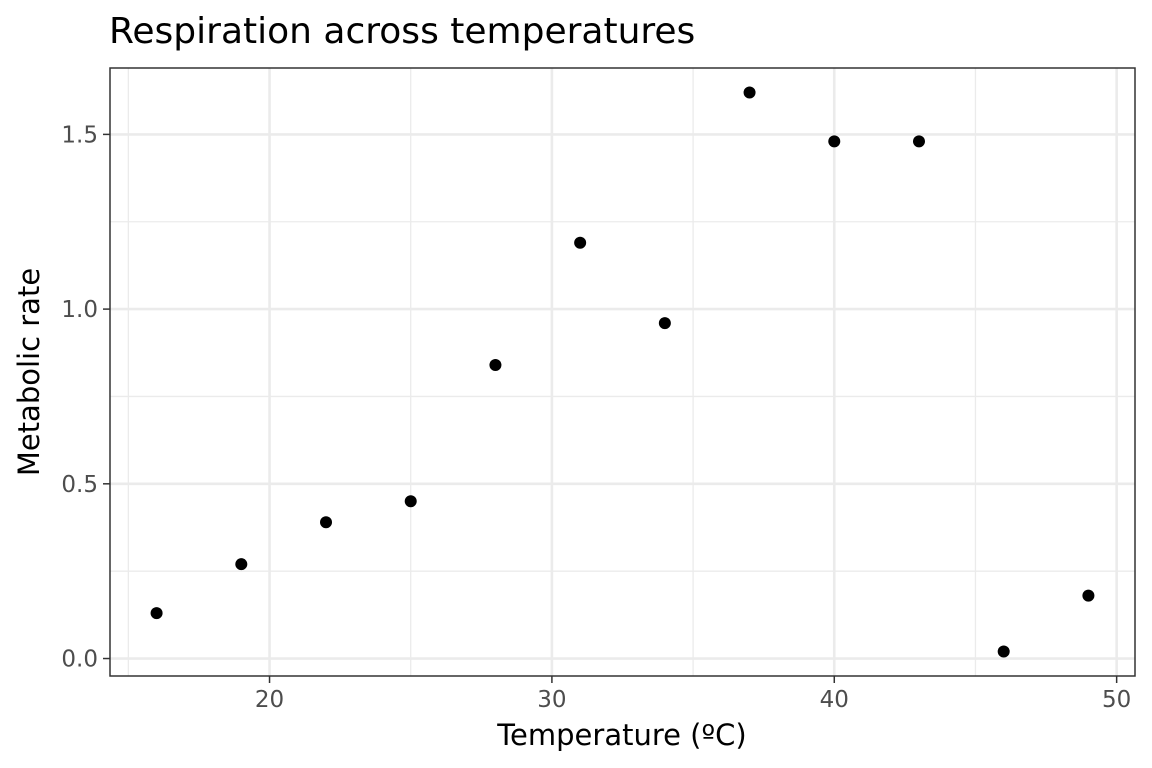  I want to click on x-tick-label: 50, so click(1116, 700).